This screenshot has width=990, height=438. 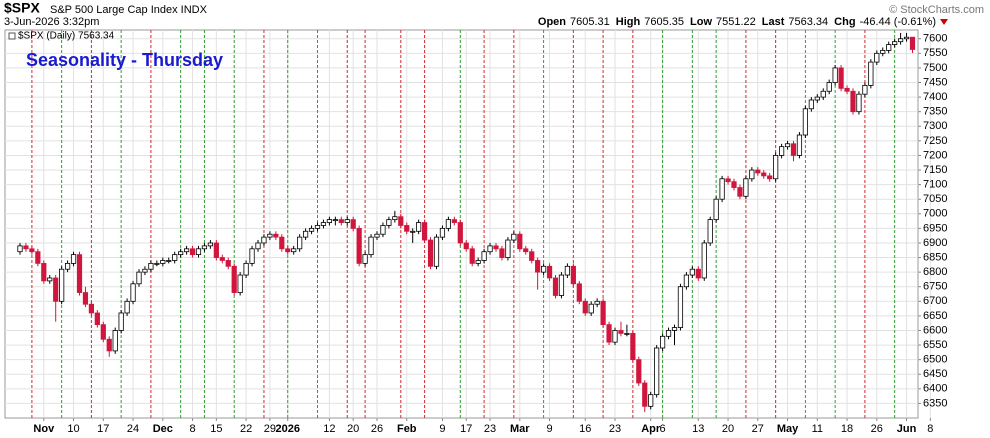 I want to click on y-tick-label: 7000, so click(x=935, y=214).